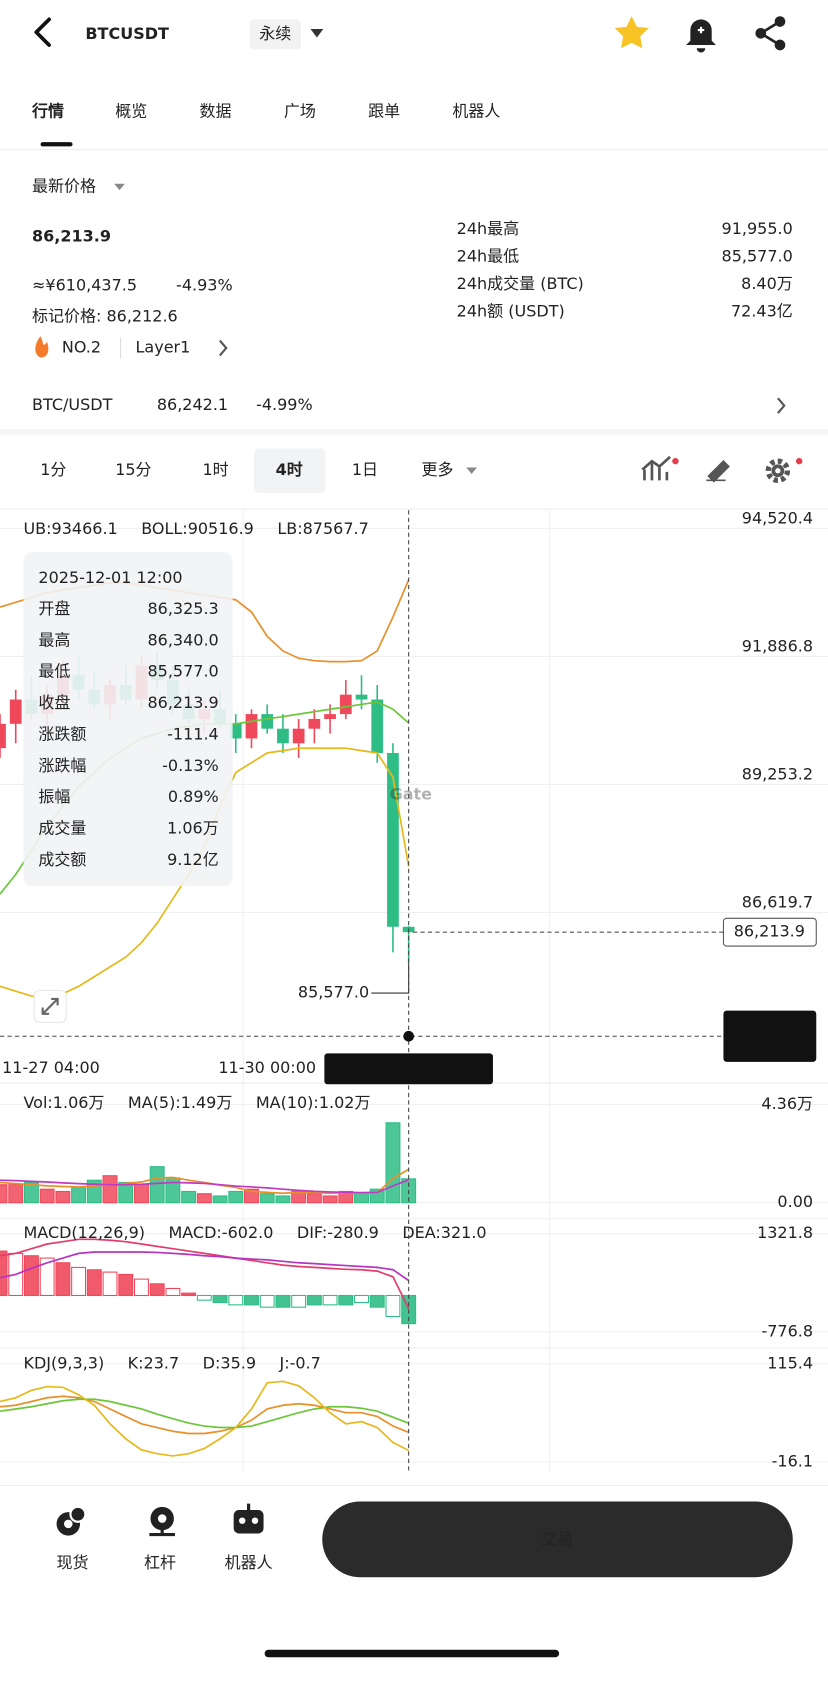 The image size is (828, 1682). I want to click on legend-entry: Vol:1.06万, so click(63, 1102).